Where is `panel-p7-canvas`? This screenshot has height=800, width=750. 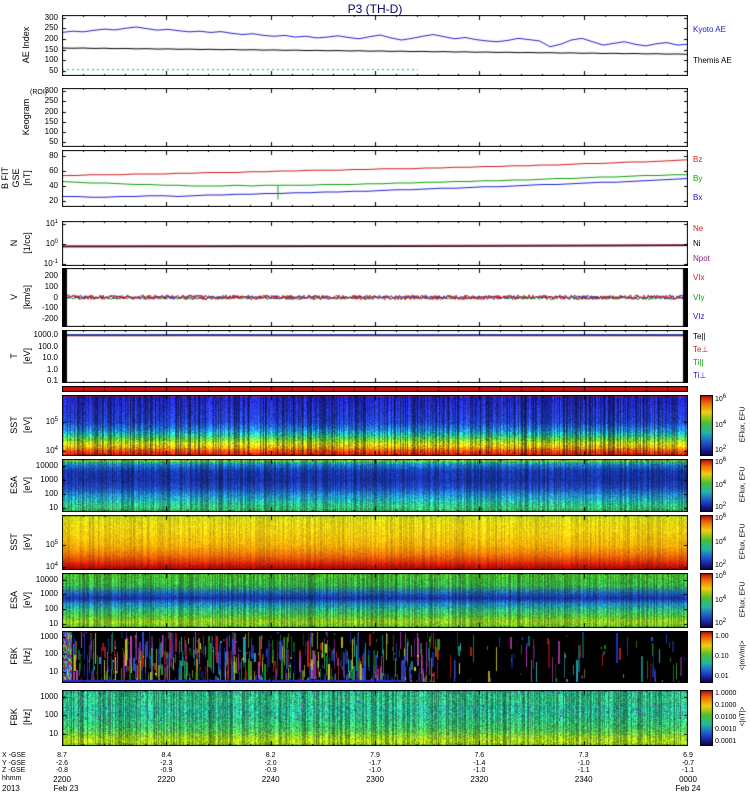
panel-p7-canvas is located at coordinates (375, 425).